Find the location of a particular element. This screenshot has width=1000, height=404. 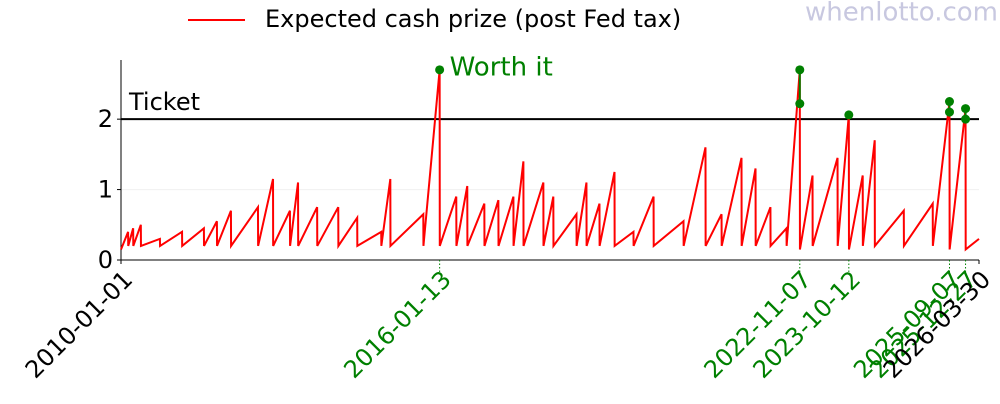

annotation: Worth it is located at coordinates (501, 67).